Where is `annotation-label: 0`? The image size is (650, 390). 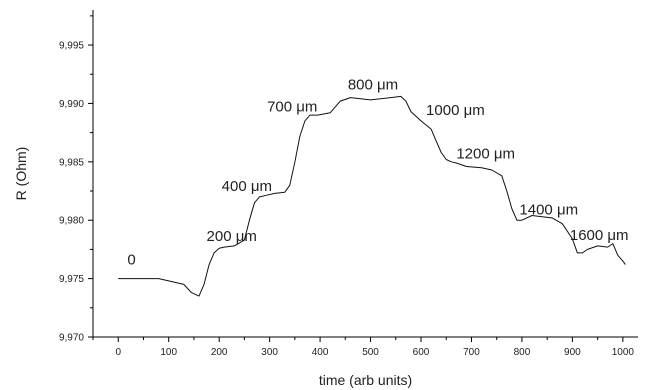 annotation-label: 0 is located at coordinates (131, 260).